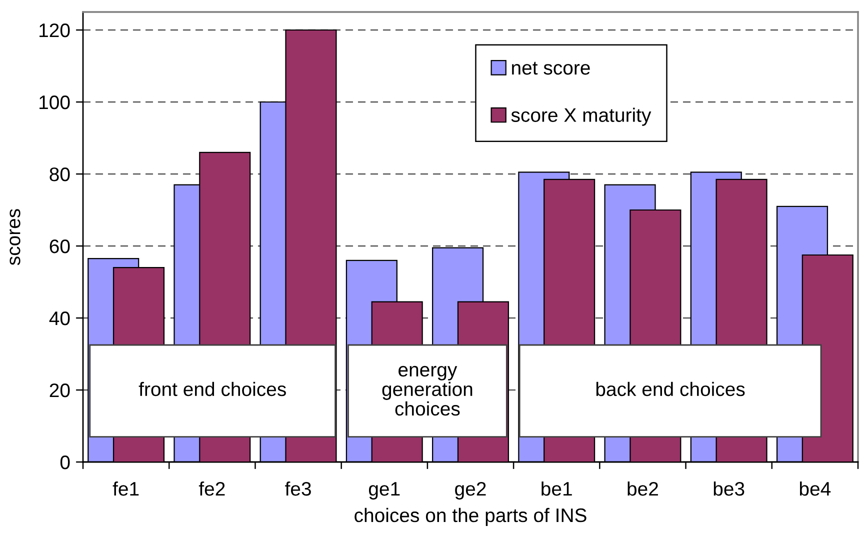 The image size is (868, 533). What do you see at coordinates (470, 517) in the screenshot?
I see `x-axis-title: choices on the parts of INS` at bounding box center [470, 517].